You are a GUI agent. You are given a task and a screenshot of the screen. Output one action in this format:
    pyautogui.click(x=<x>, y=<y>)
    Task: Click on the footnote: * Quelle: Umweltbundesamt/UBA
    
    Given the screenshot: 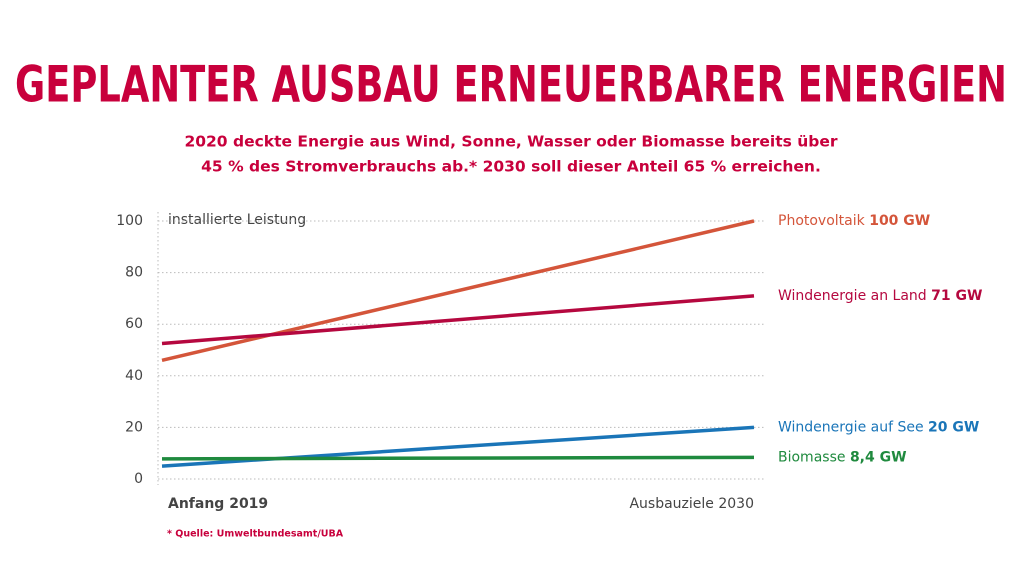 What is the action you would take?
    pyautogui.click(x=255, y=534)
    